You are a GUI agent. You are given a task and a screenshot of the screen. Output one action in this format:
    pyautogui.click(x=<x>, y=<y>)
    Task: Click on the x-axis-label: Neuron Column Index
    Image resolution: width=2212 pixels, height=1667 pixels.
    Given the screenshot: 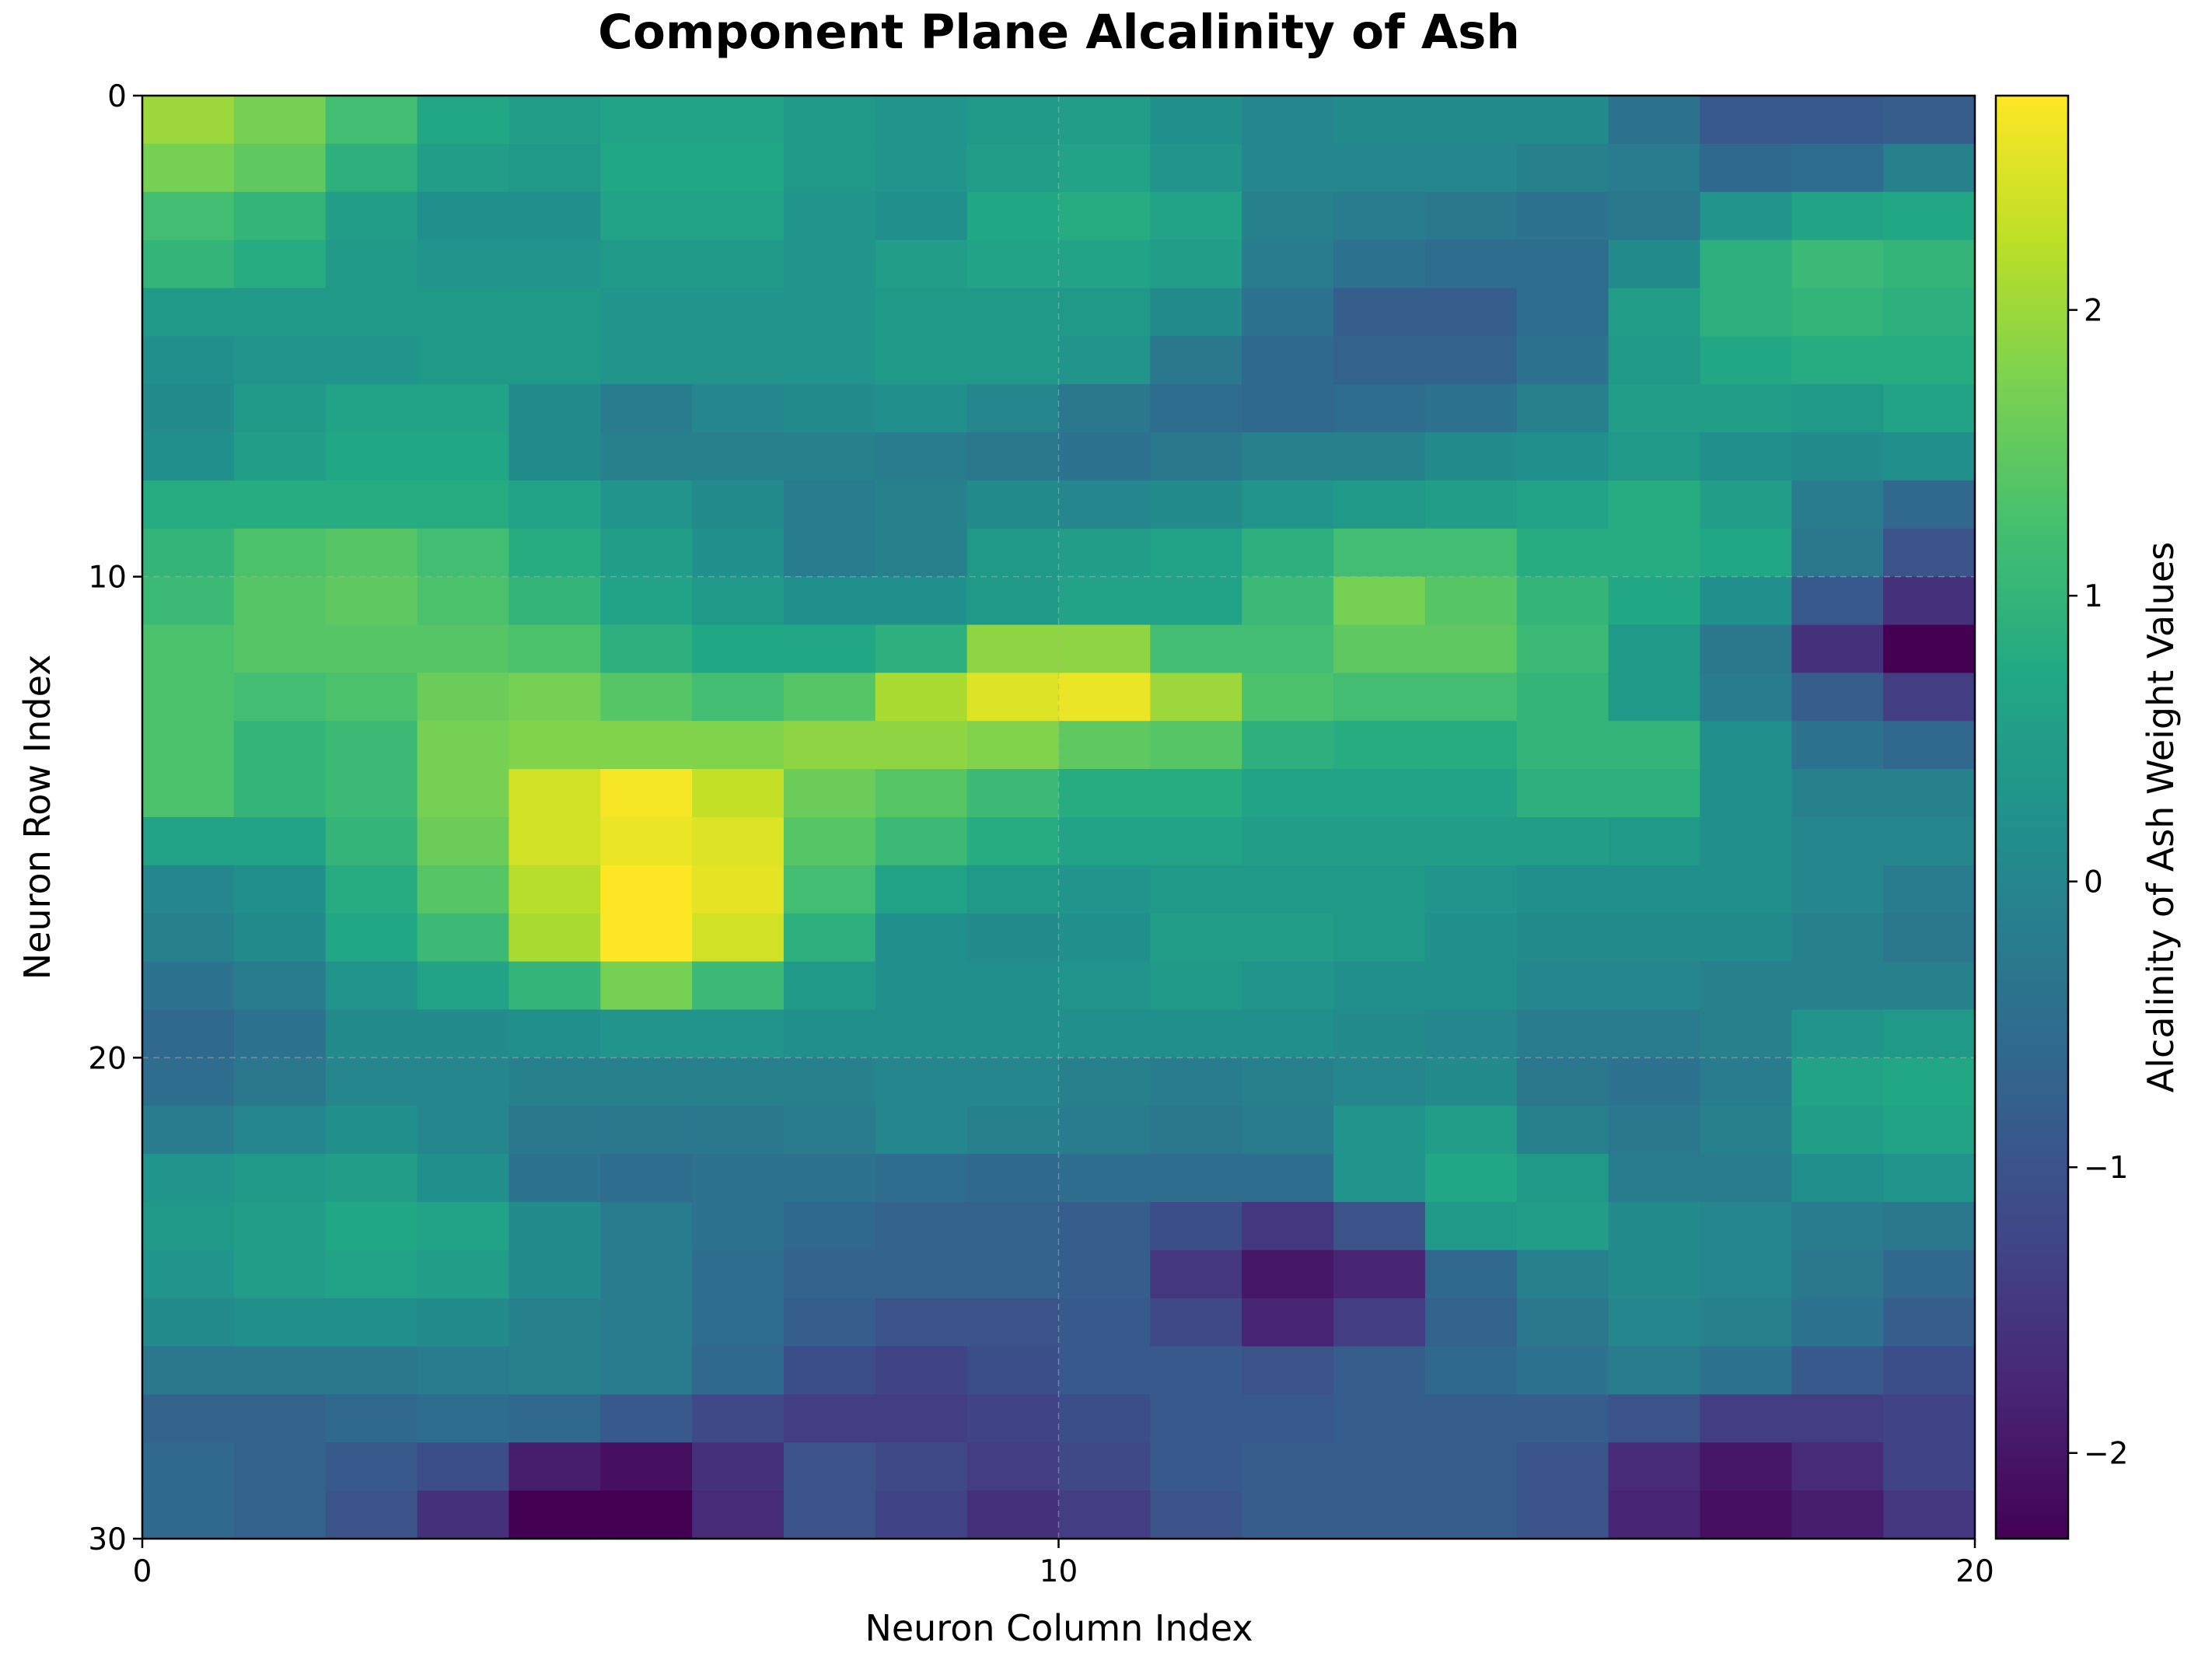 What is the action you would take?
    pyautogui.click(x=1059, y=1628)
    